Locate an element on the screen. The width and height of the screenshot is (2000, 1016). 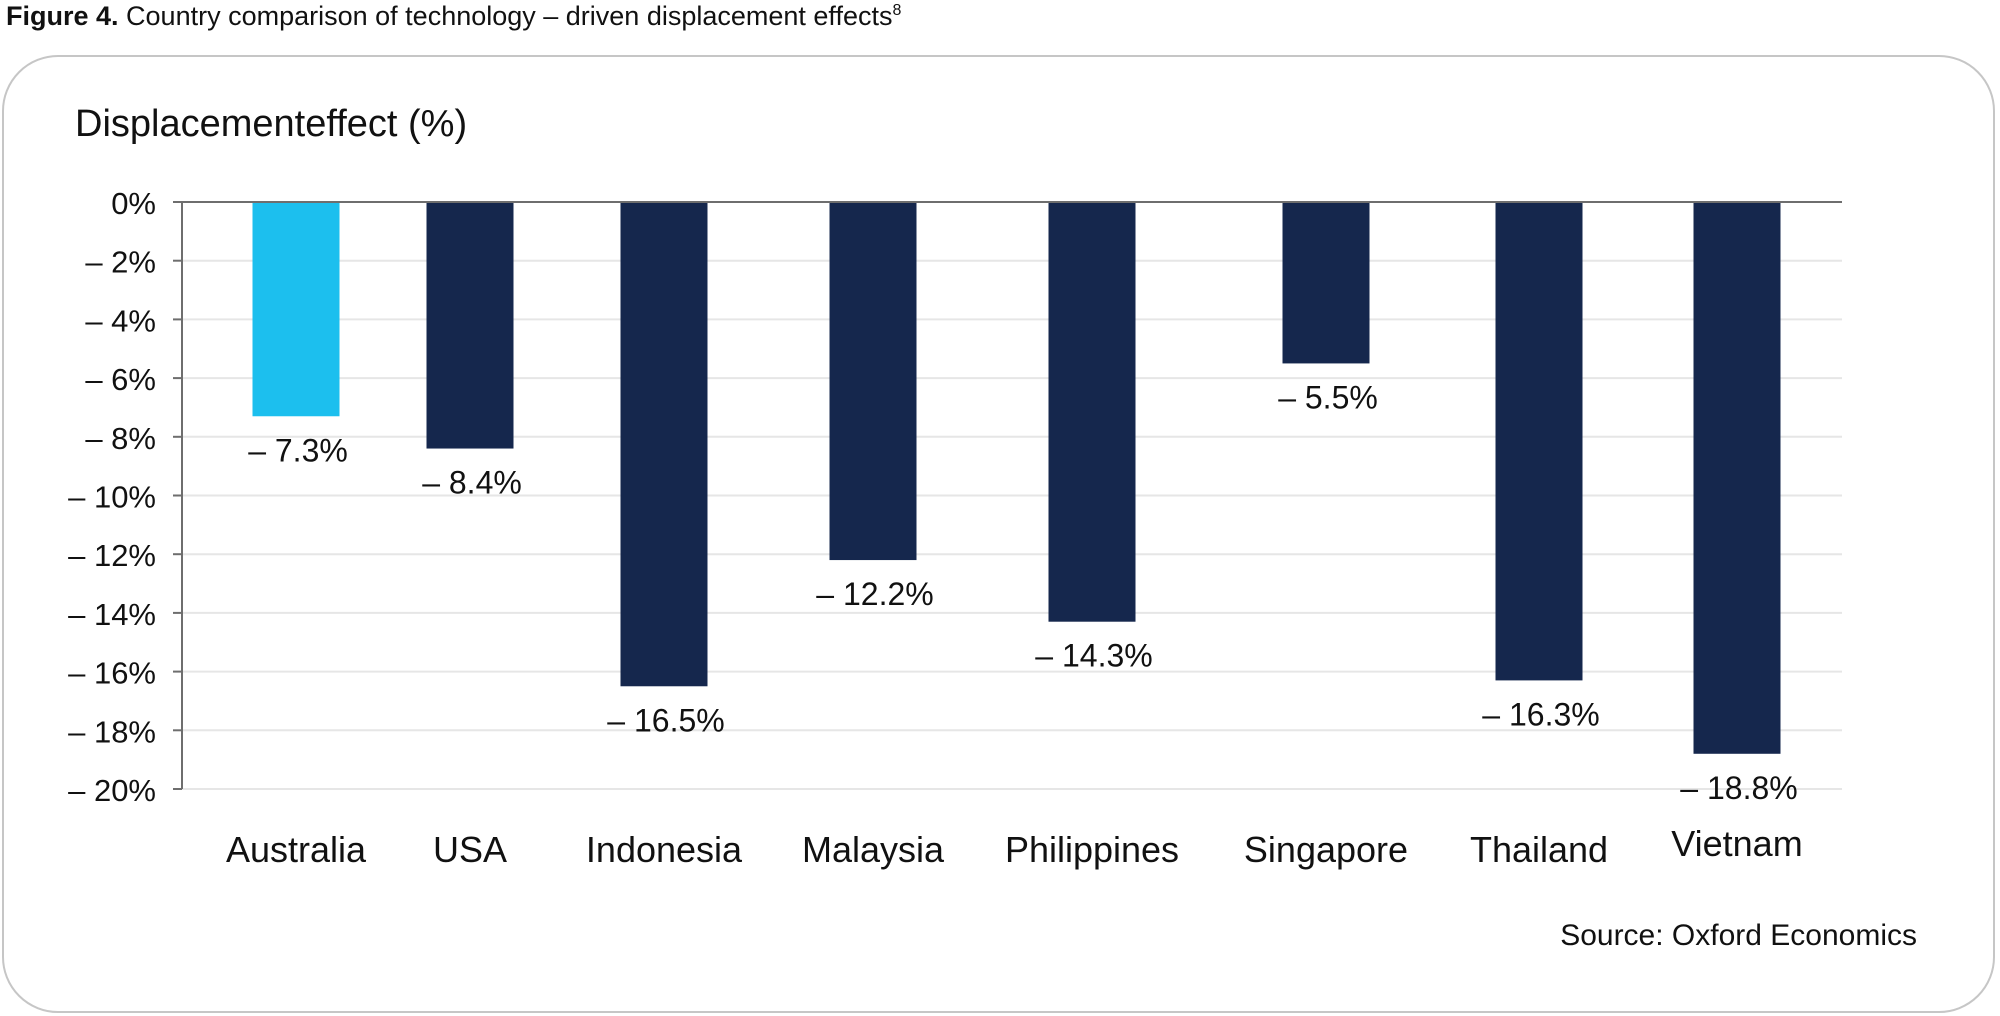
category-label: Australia is located at coordinates (296, 849).